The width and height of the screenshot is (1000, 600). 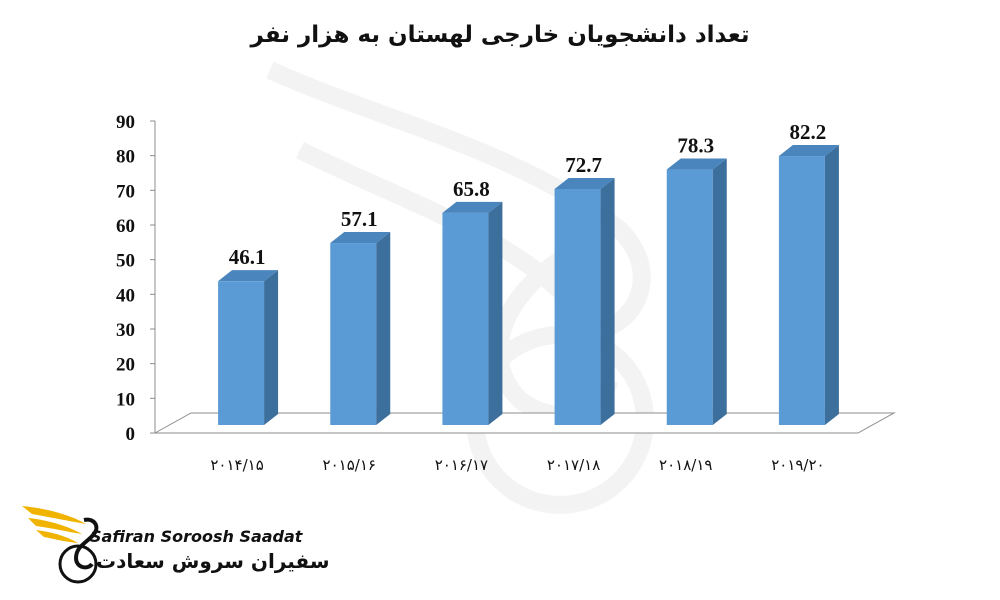 What do you see at coordinates (247, 257) in the screenshot?
I see `data-label: 46.1` at bounding box center [247, 257].